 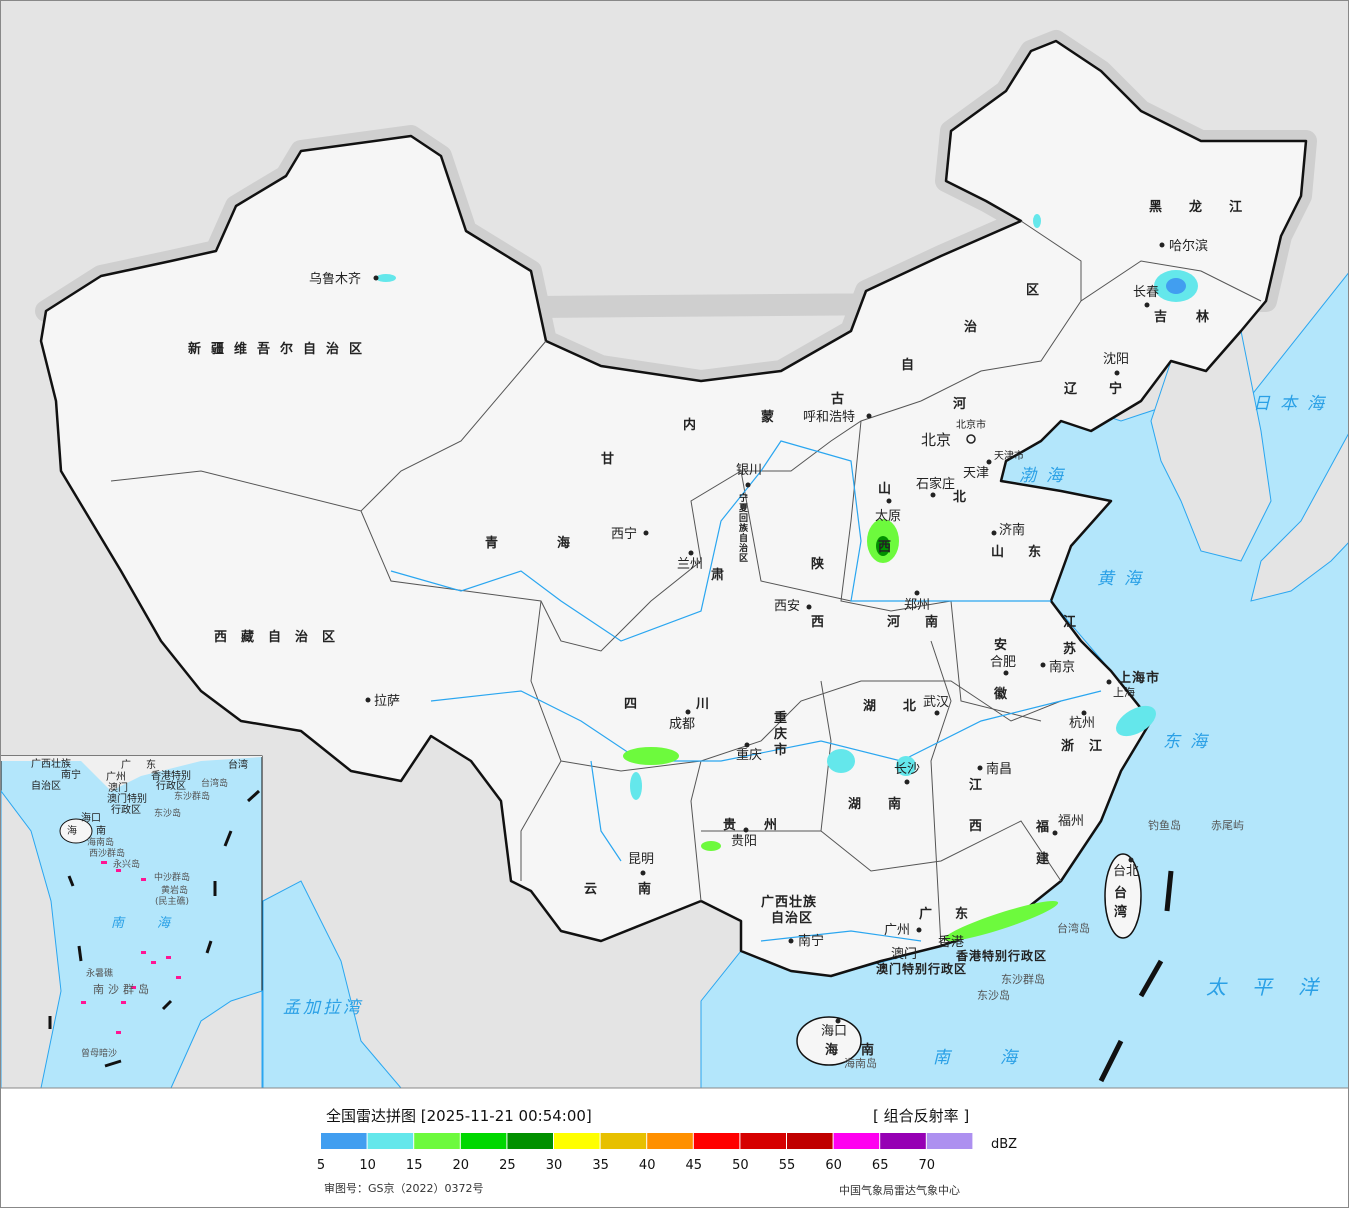 I want to click on label-henan-2: 南, so click(x=932, y=622).